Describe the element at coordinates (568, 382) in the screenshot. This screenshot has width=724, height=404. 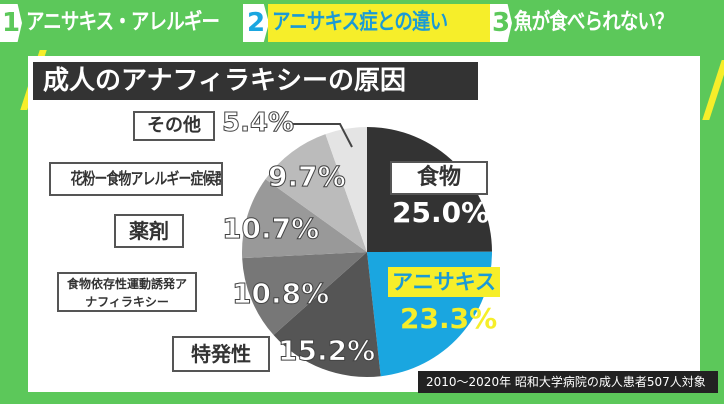
I see `source-note: 2010〜2020年 昭和大学病院の成人患者507人対象` at that location.